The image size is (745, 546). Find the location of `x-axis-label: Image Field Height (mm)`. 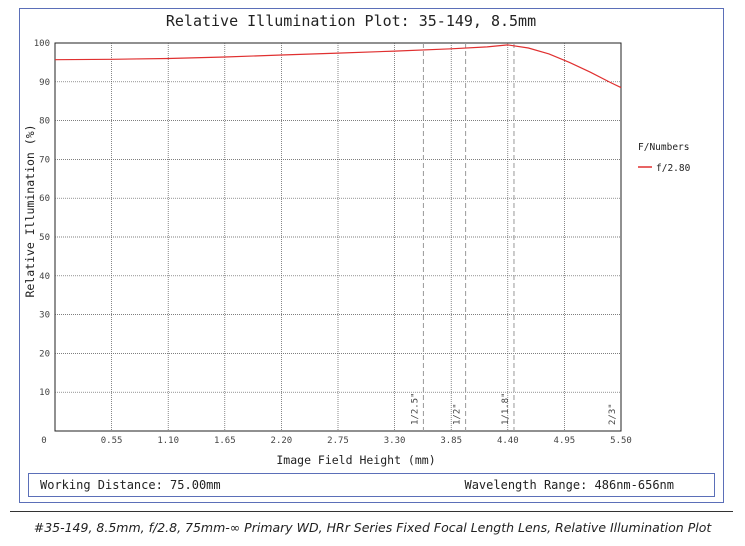

x-axis-label: Image Field Height (mm) is located at coordinates (355, 460).